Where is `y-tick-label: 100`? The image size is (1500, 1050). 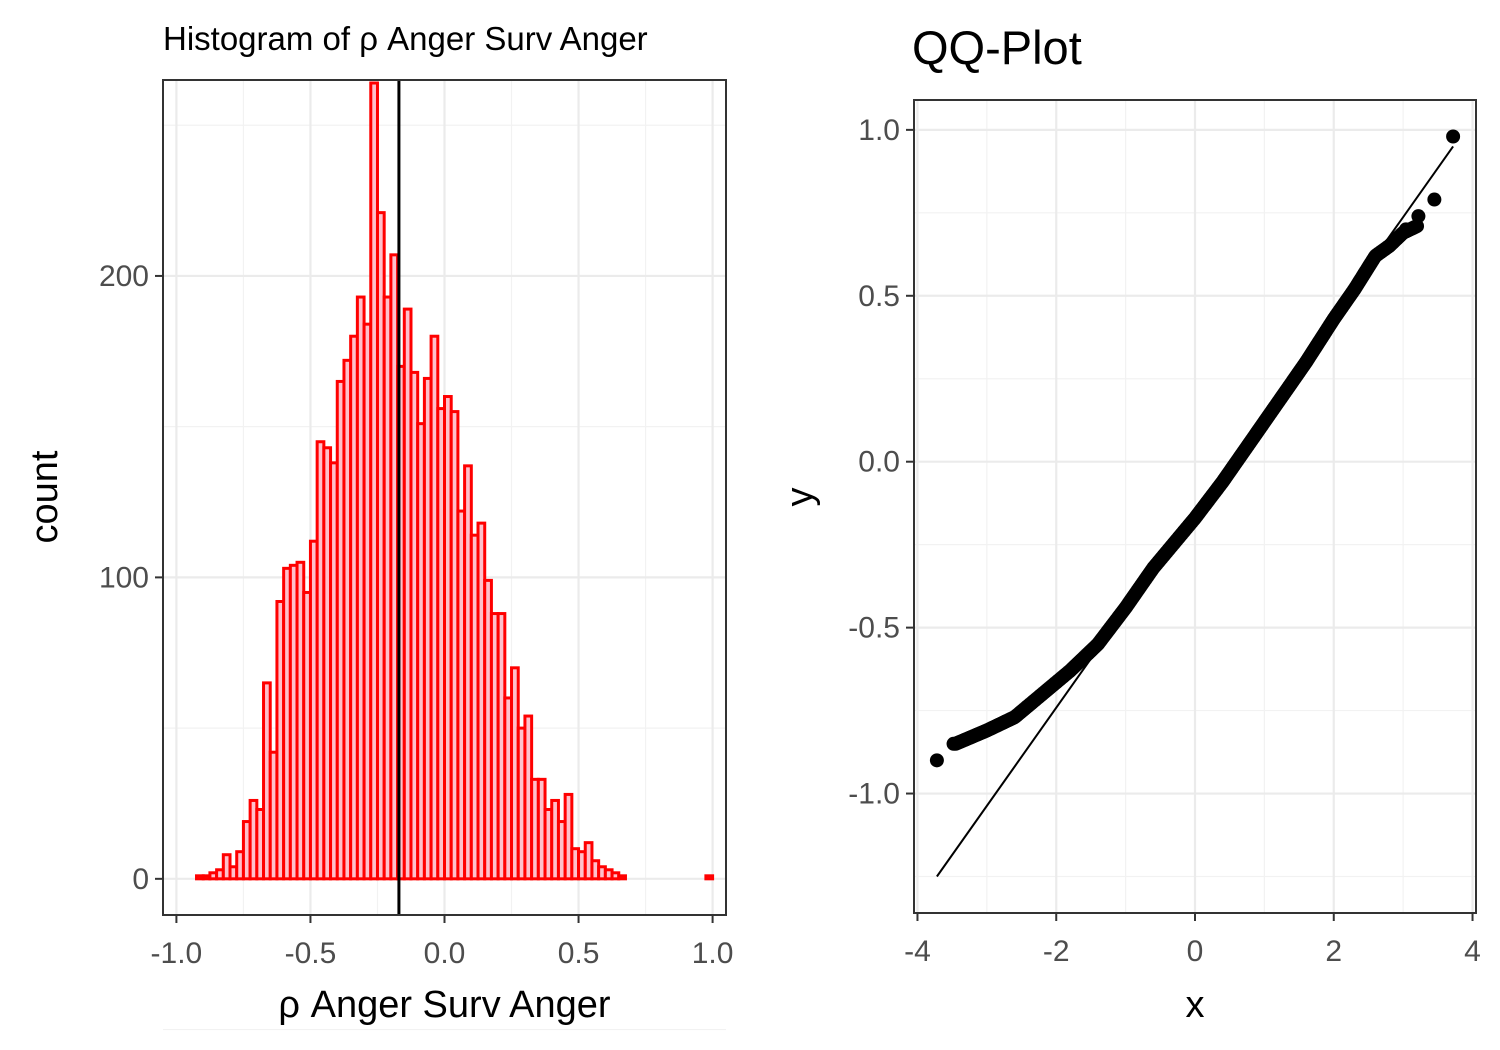 y-tick-label: 100 is located at coordinates (124, 577).